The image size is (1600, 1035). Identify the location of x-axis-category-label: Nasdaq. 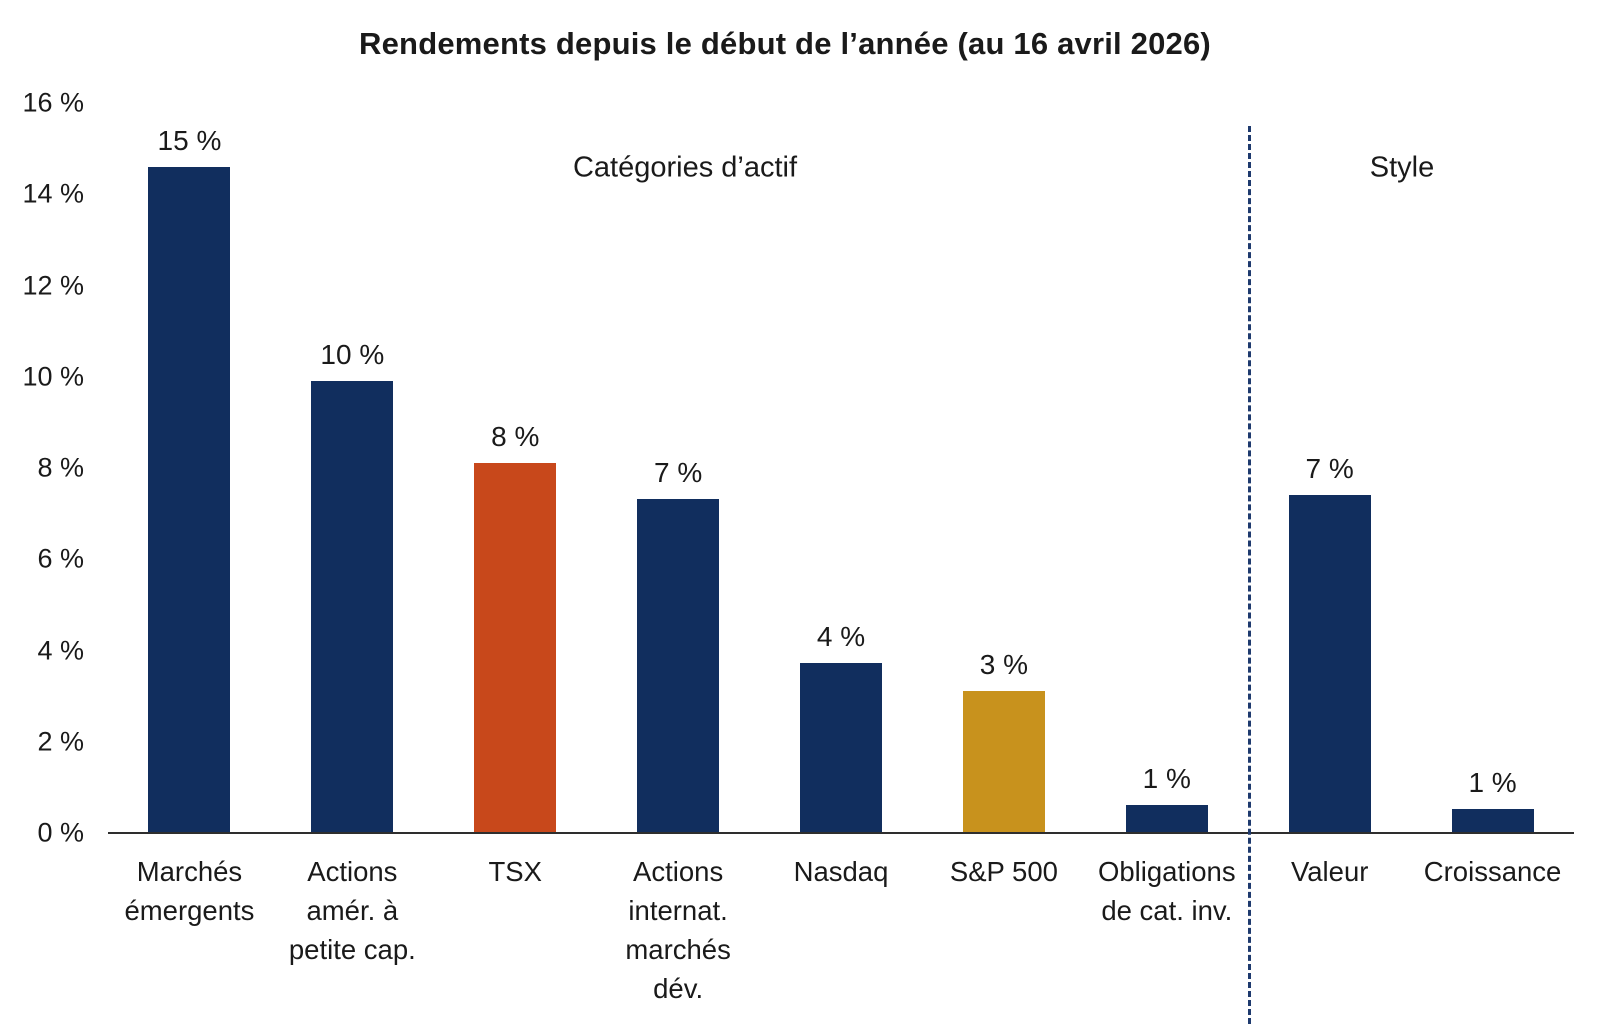
(841, 871).